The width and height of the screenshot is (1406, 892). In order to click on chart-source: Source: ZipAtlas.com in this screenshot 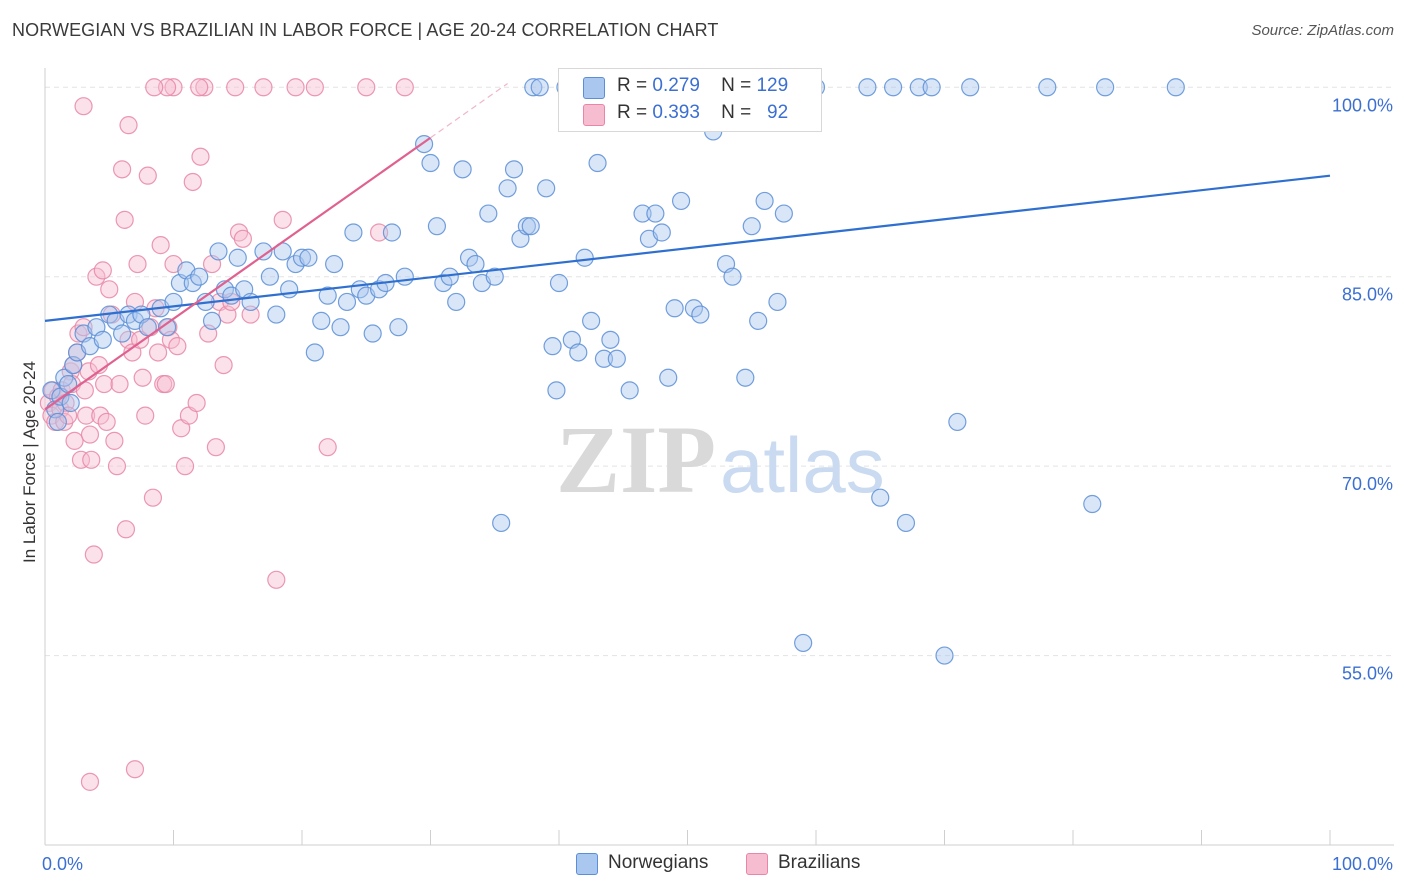, I will do `click(1322, 30)`.